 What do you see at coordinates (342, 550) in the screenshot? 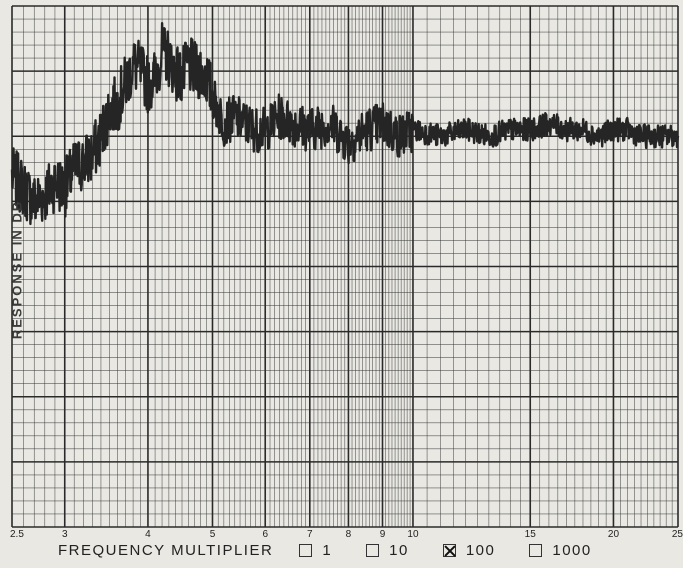
I see `frequency-multiplier-selector: FREQUENCY MULTIPLIER 1 10 100 1000` at bounding box center [342, 550].